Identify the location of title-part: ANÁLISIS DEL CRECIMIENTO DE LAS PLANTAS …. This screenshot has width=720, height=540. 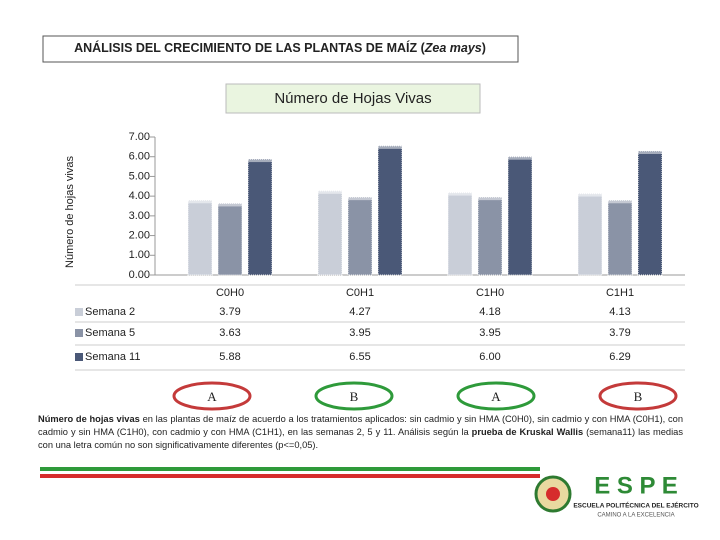
(250, 47).